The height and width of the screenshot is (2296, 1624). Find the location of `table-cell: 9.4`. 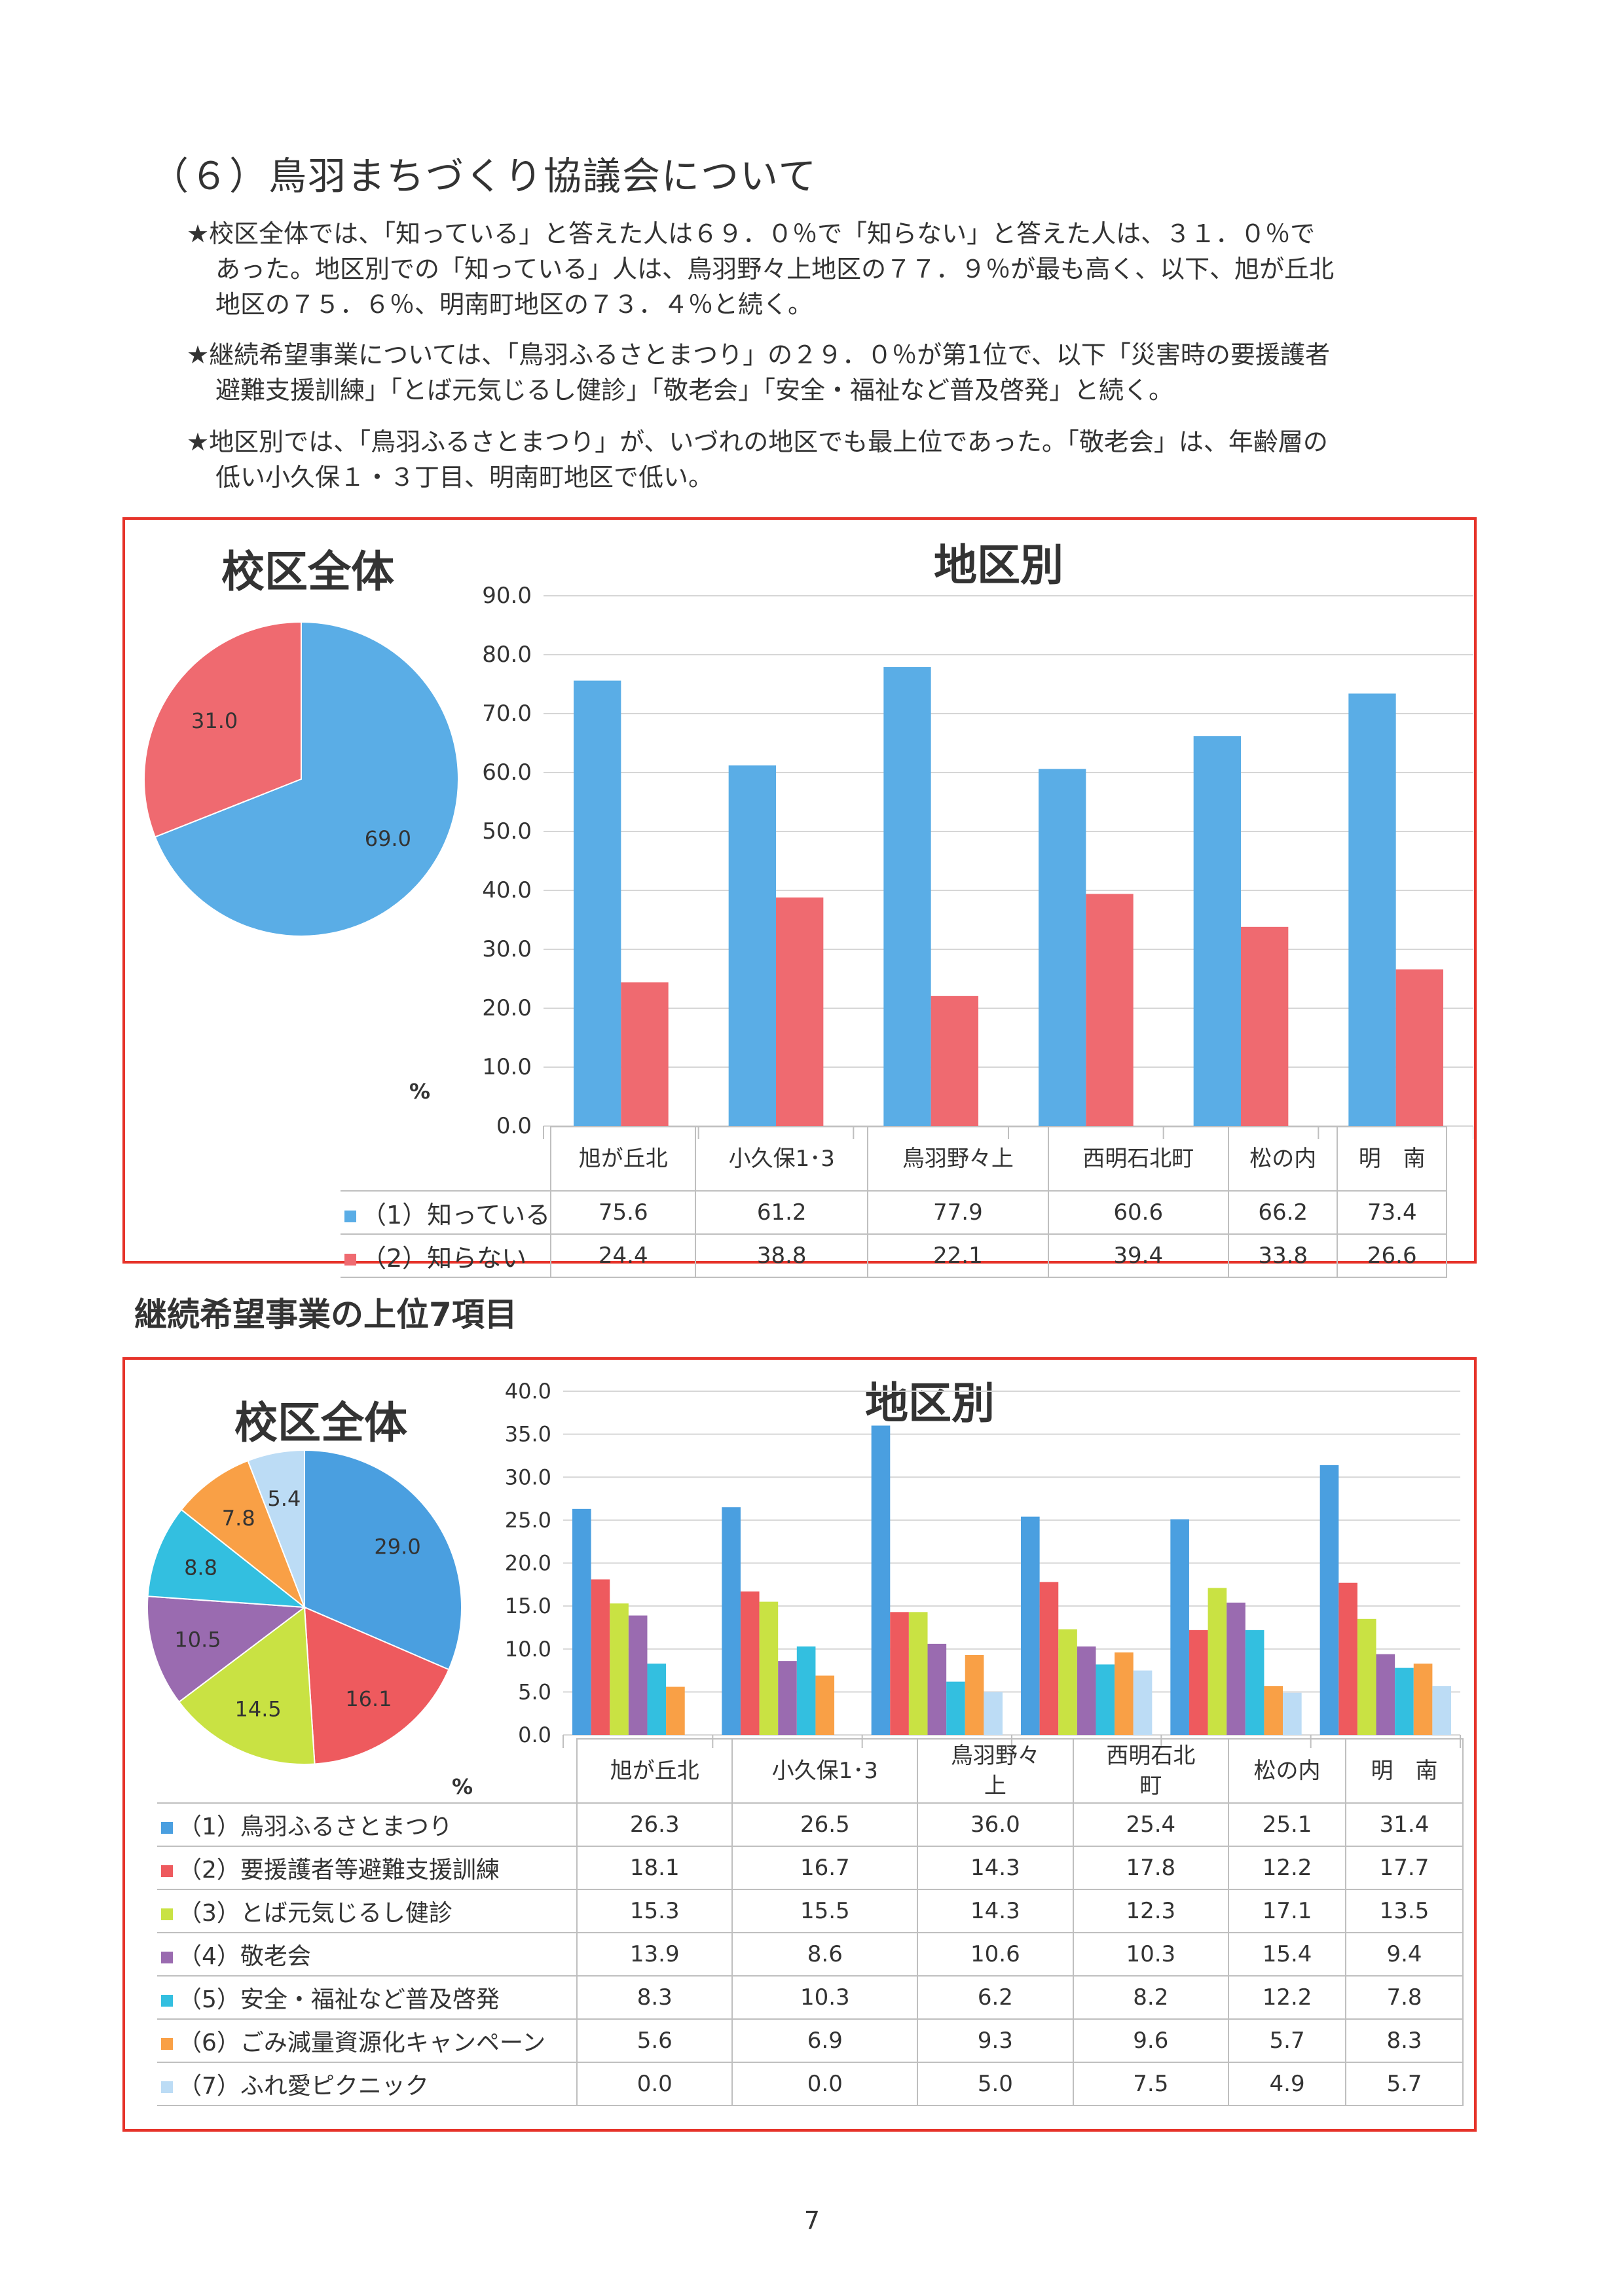

table-cell: 9.4 is located at coordinates (1404, 1954).